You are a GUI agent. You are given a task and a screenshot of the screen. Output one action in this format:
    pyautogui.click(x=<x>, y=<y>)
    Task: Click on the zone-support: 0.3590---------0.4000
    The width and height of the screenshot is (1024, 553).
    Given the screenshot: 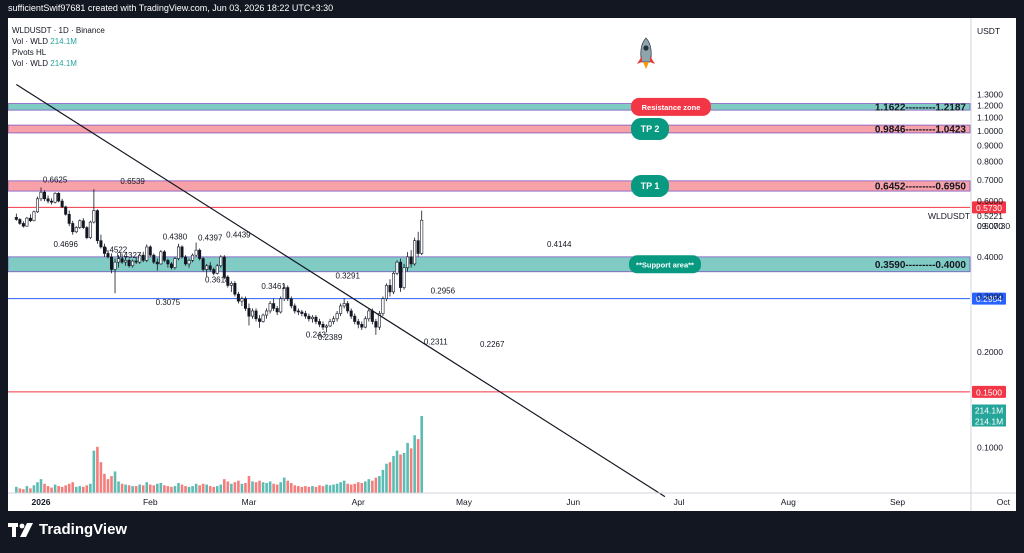 What is the action you would take?
    pyautogui.click(x=489, y=264)
    